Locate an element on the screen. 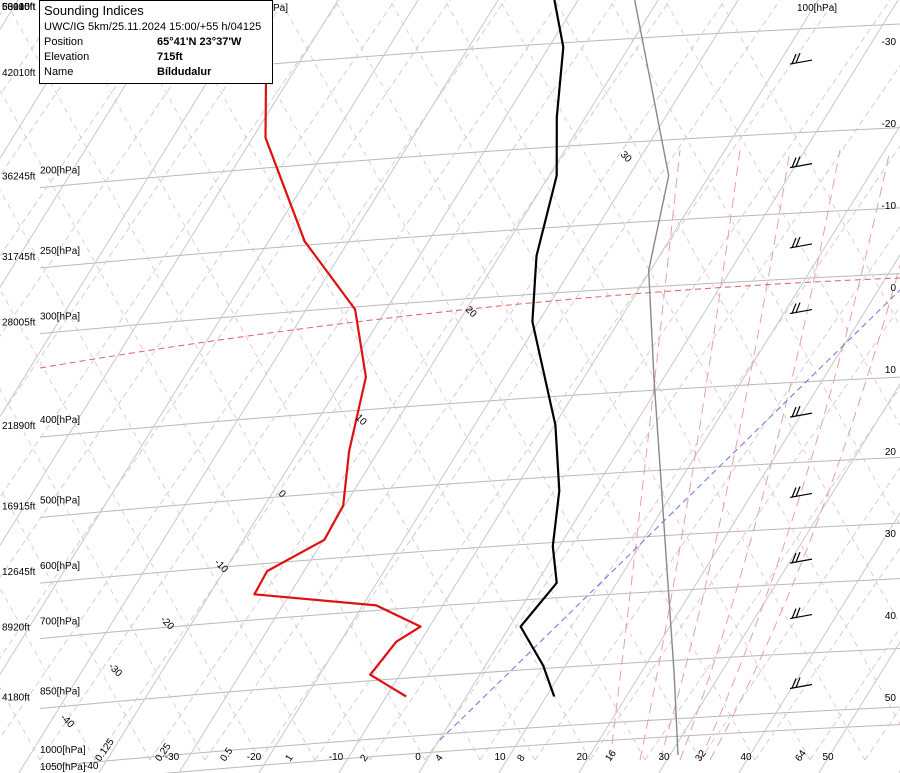  altitude-label: 8920ft is located at coordinates (16, 628).